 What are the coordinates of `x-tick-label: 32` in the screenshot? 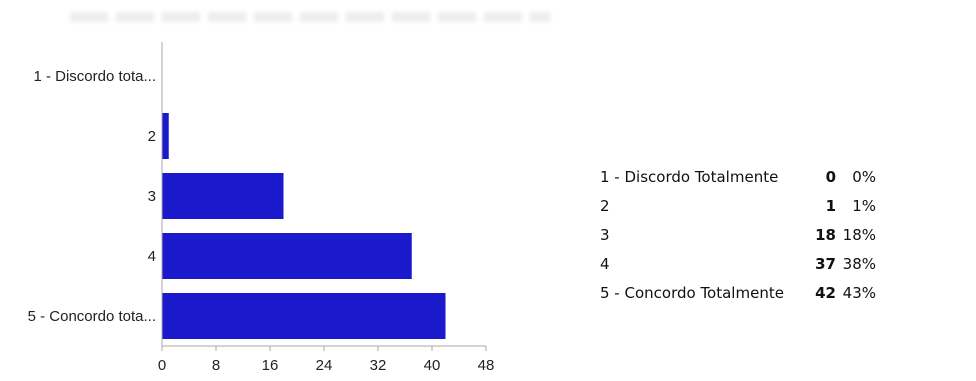 It's located at (378, 365).